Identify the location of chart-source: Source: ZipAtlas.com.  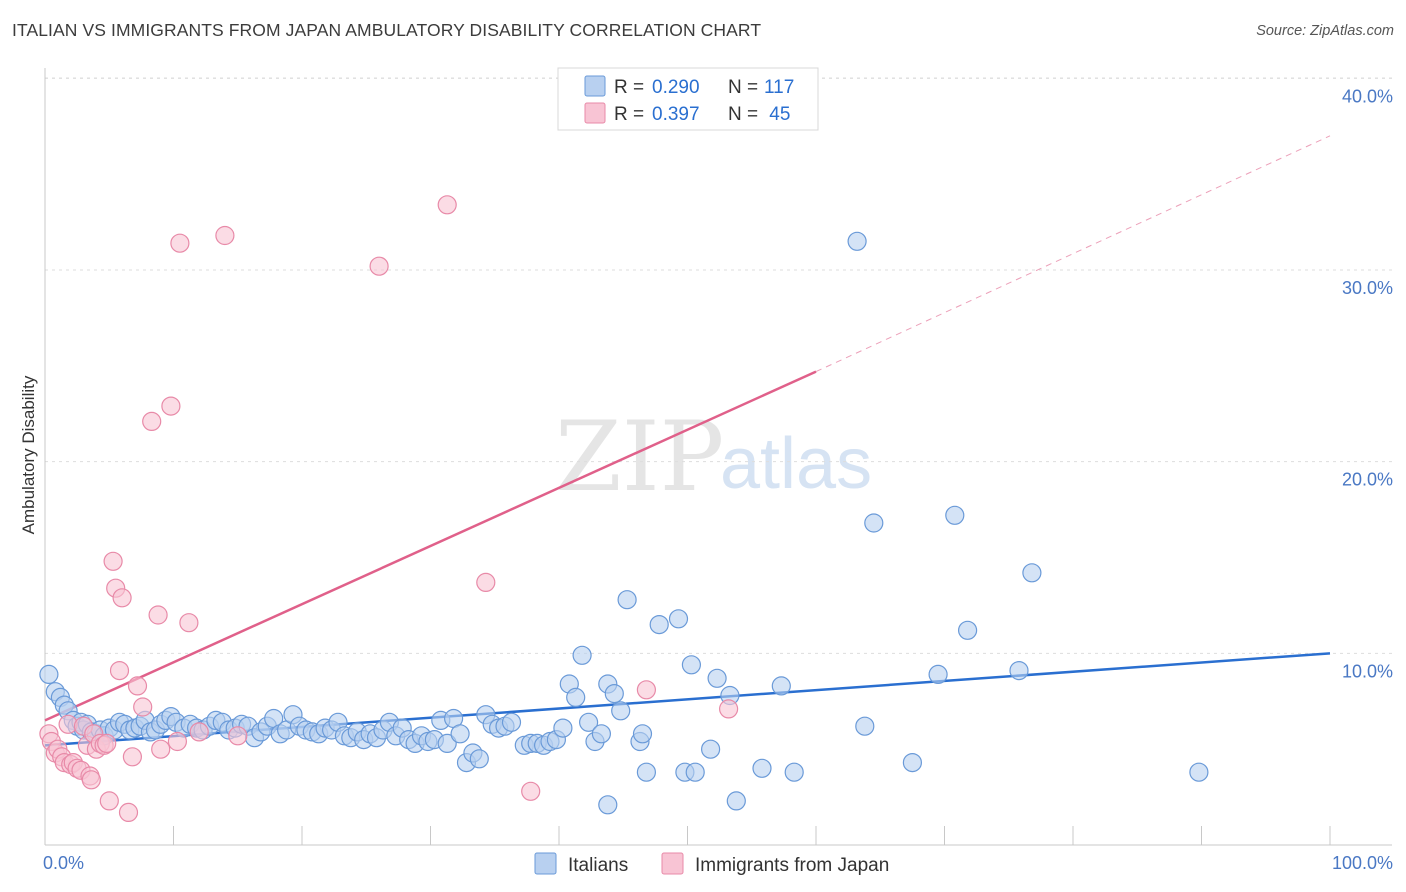
(1325, 31).